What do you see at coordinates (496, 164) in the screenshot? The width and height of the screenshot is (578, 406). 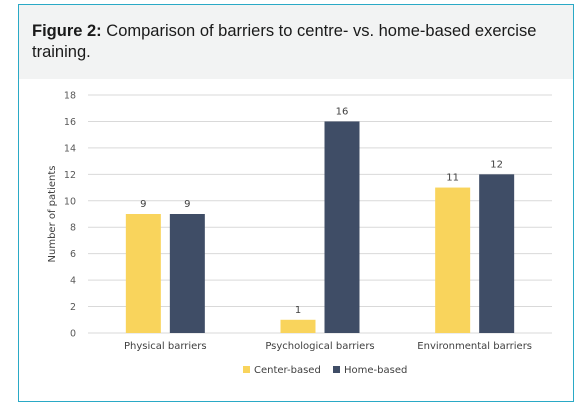 I see `data-label: 12` at bounding box center [496, 164].